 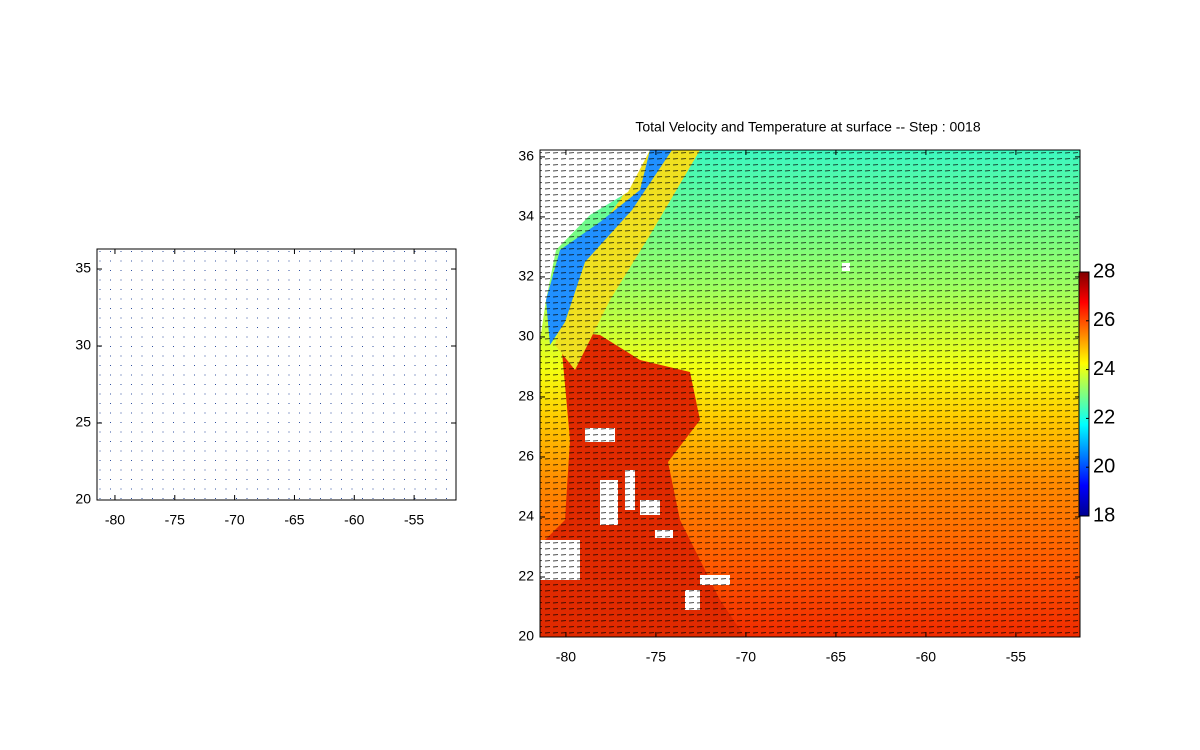 I want to click on axes-box, so click(x=276, y=374).